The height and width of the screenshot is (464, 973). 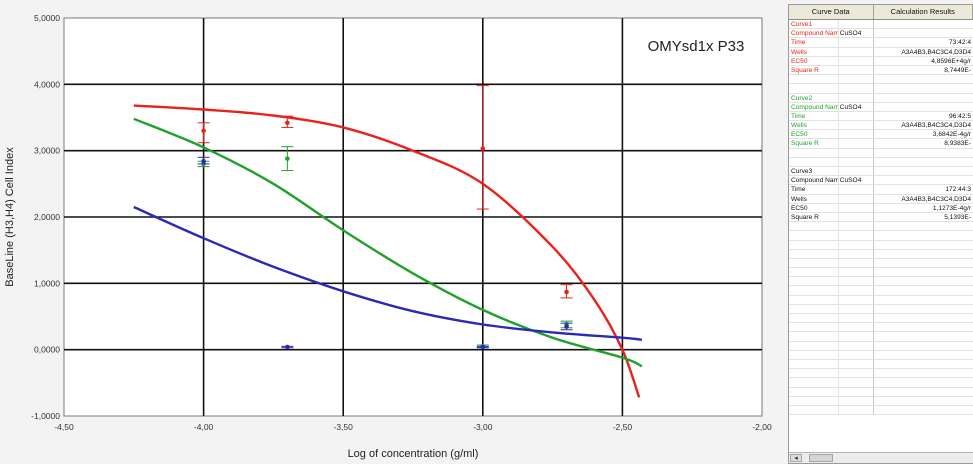 What do you see at coordinates (957, 70) in the screenshot?
I see `row-result: 8,7449E-` at bounding box center [957, 70].